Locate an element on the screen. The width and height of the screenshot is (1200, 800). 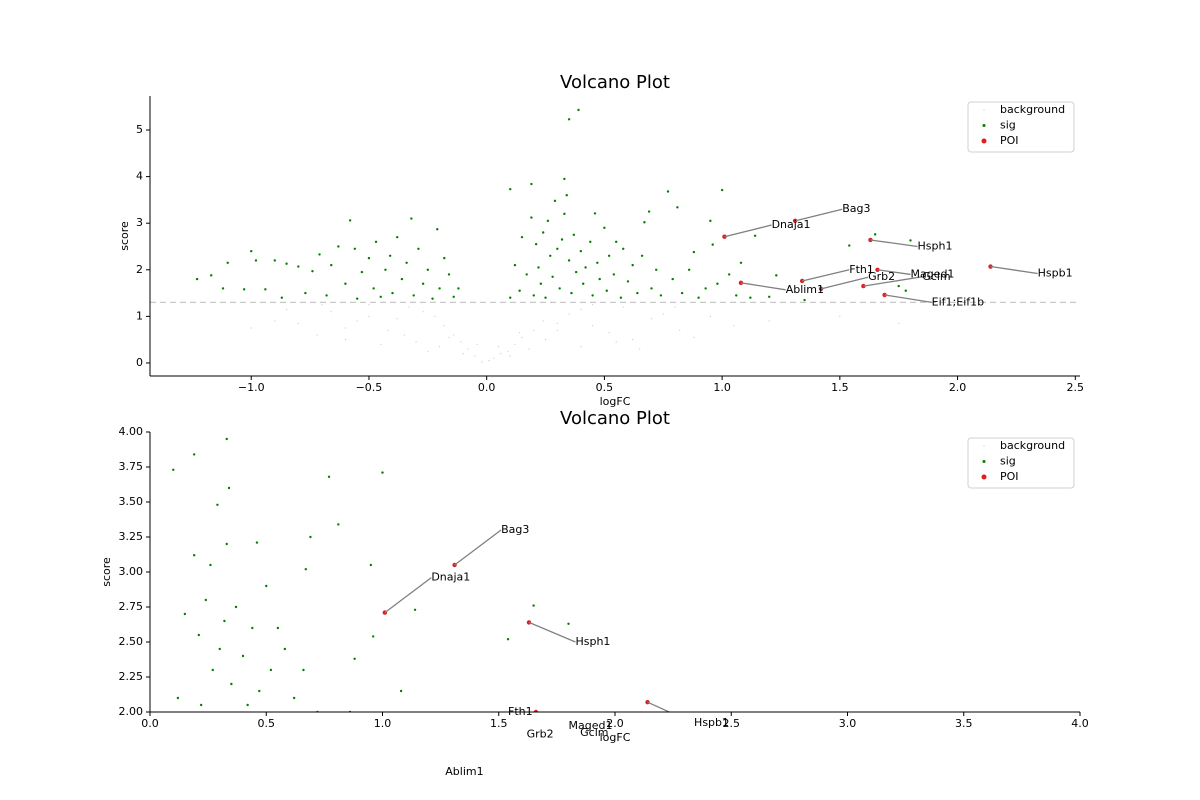
x-tick-label: 0.0 is located at coordinates (487, 387).